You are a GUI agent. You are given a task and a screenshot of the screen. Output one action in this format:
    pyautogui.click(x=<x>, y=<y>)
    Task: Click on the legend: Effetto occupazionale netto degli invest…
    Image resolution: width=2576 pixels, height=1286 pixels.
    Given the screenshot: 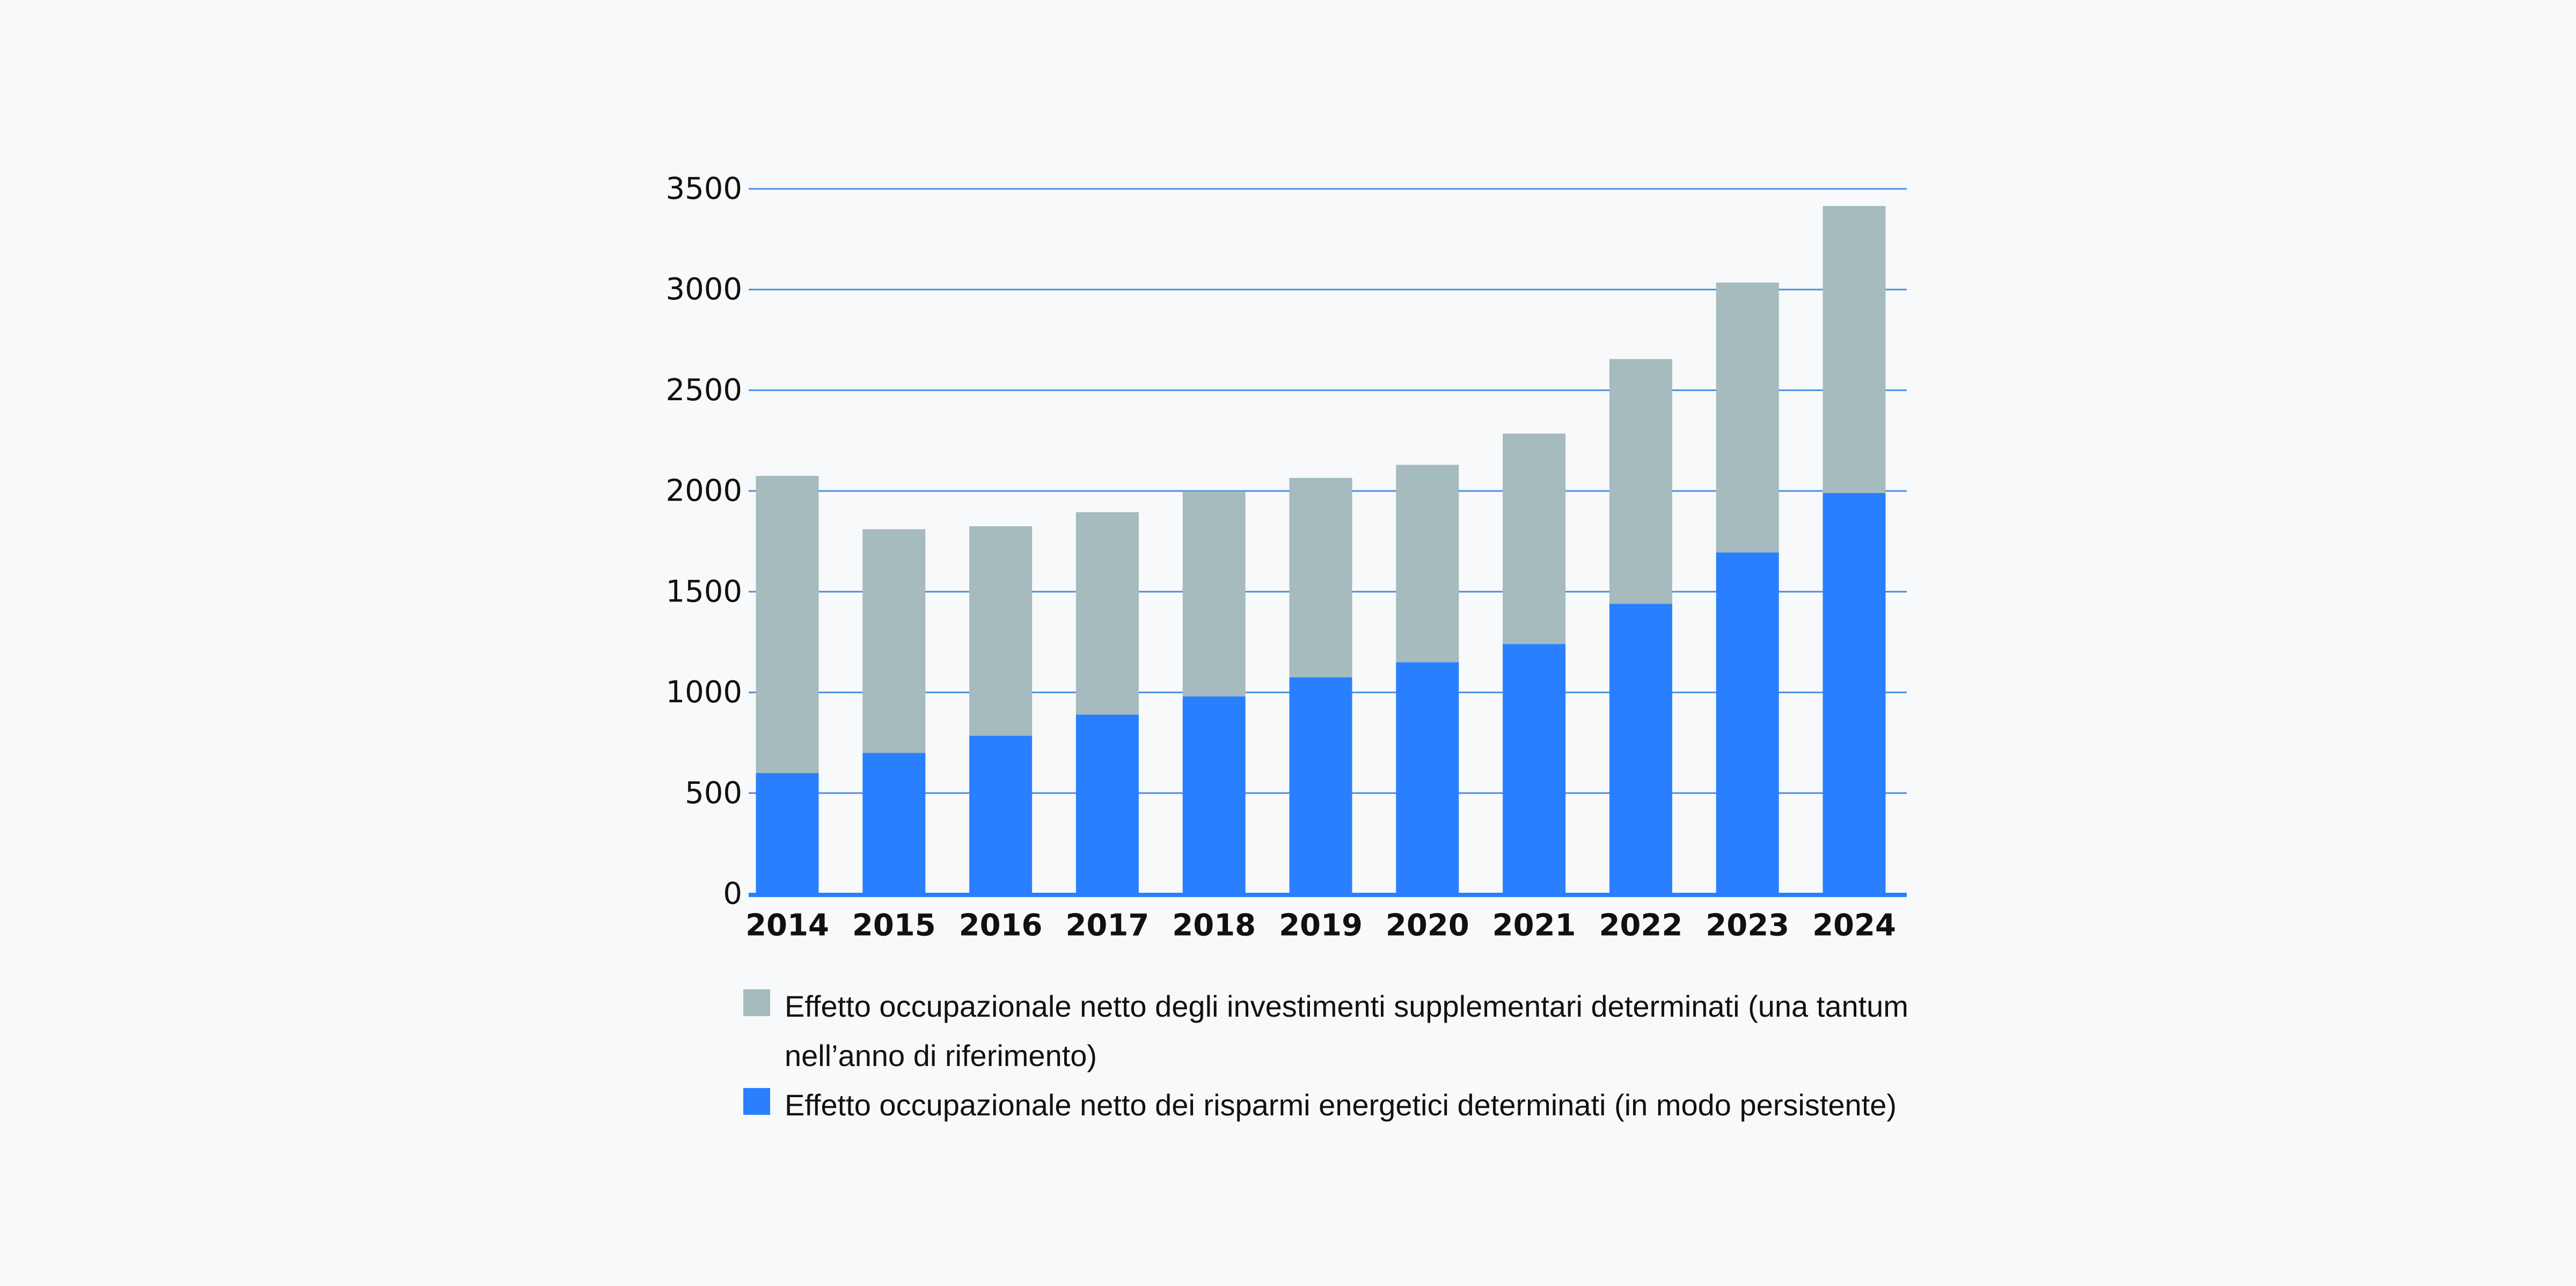 What is the action you would take?
    pyautogui.click(x=1347, y=1056)
    